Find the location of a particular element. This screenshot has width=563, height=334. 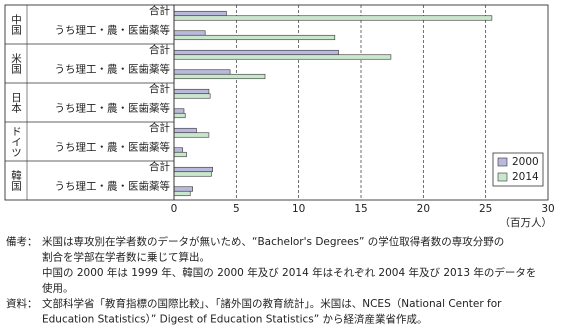

legend-label: 2014 is located at coordinates (525, 177).